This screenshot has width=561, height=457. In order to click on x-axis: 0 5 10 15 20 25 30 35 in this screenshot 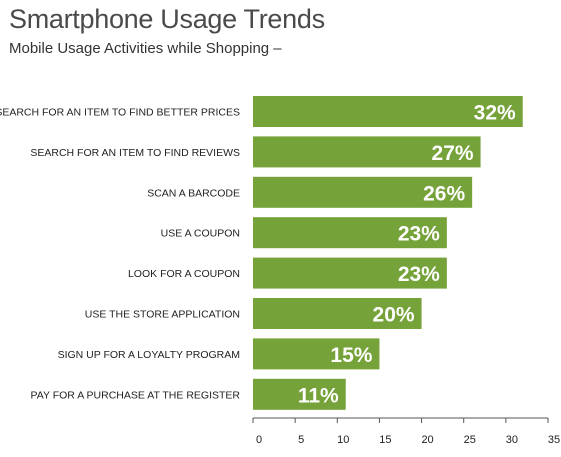, I will do `click(406, 431)`.